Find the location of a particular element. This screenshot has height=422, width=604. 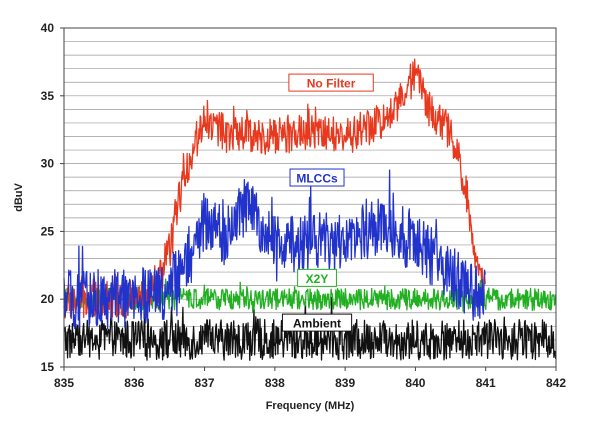

series-label-text: X2Y is located at coordinates (317, 279).